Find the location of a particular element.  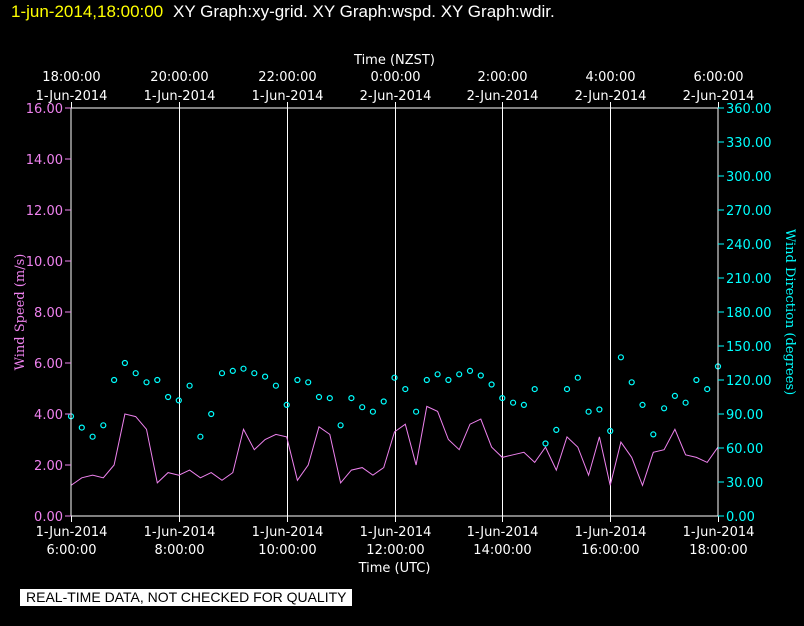

bottom-axis-label: Time (UTC) is located at coordinates (394, 568).